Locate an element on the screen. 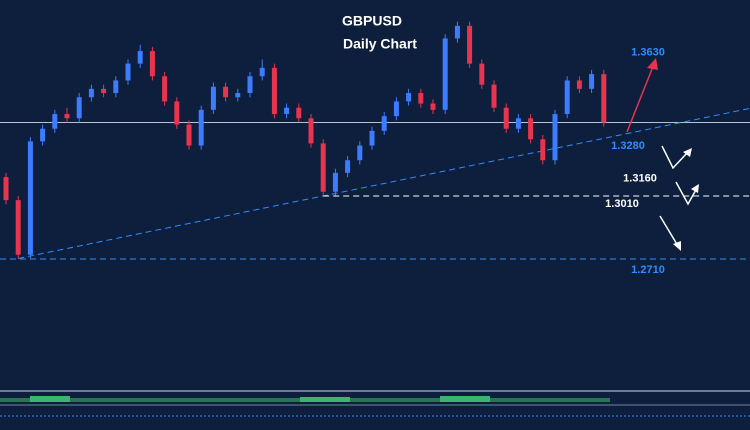 The width and height of the screenshot is (750, 430). arrows is located at coordinates (662, 154).